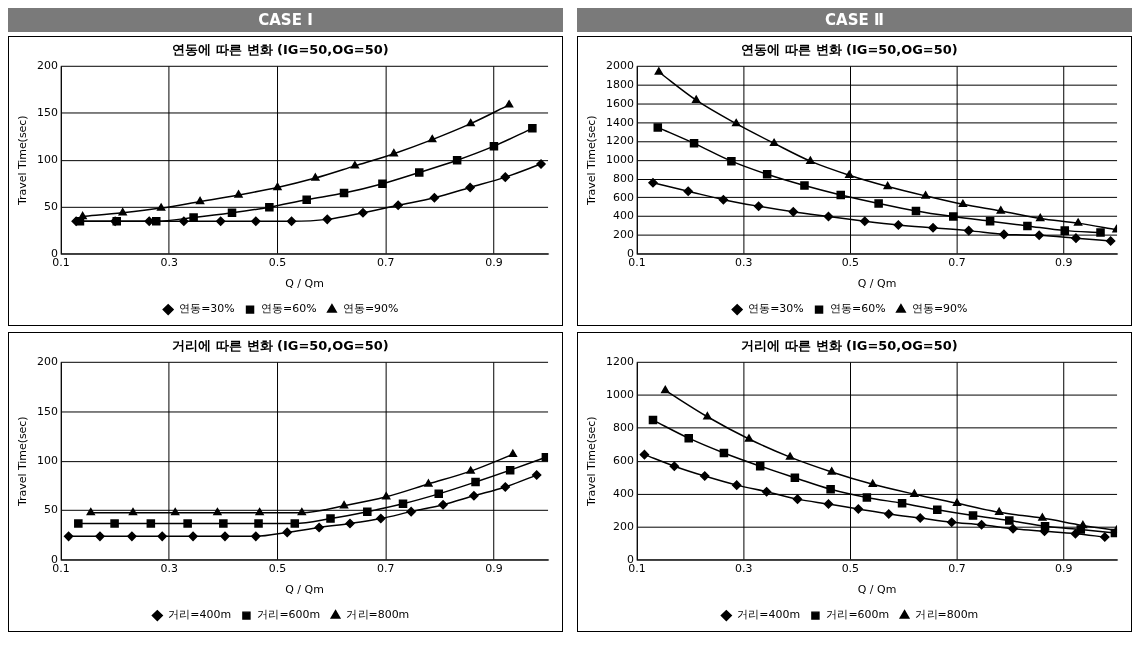  Describe the element at coordinates (285, 20) in the screenshot. I see `text: CASE I` at that location.